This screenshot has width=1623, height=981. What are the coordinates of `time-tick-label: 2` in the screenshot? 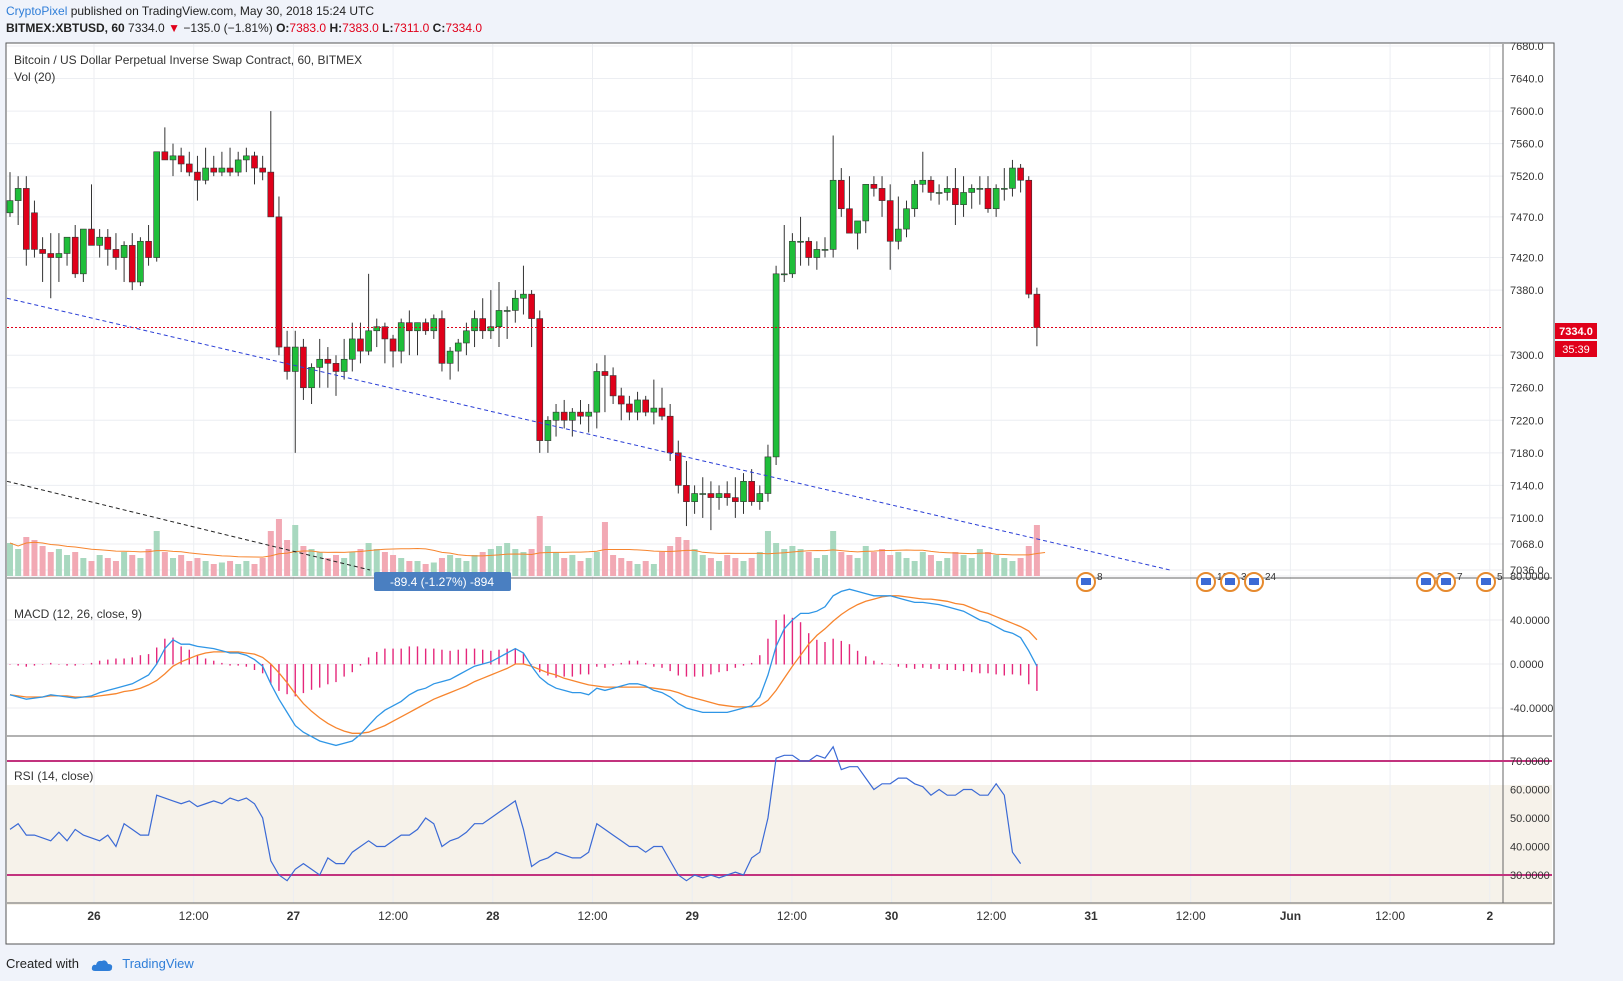 It's located at (1489, 916).